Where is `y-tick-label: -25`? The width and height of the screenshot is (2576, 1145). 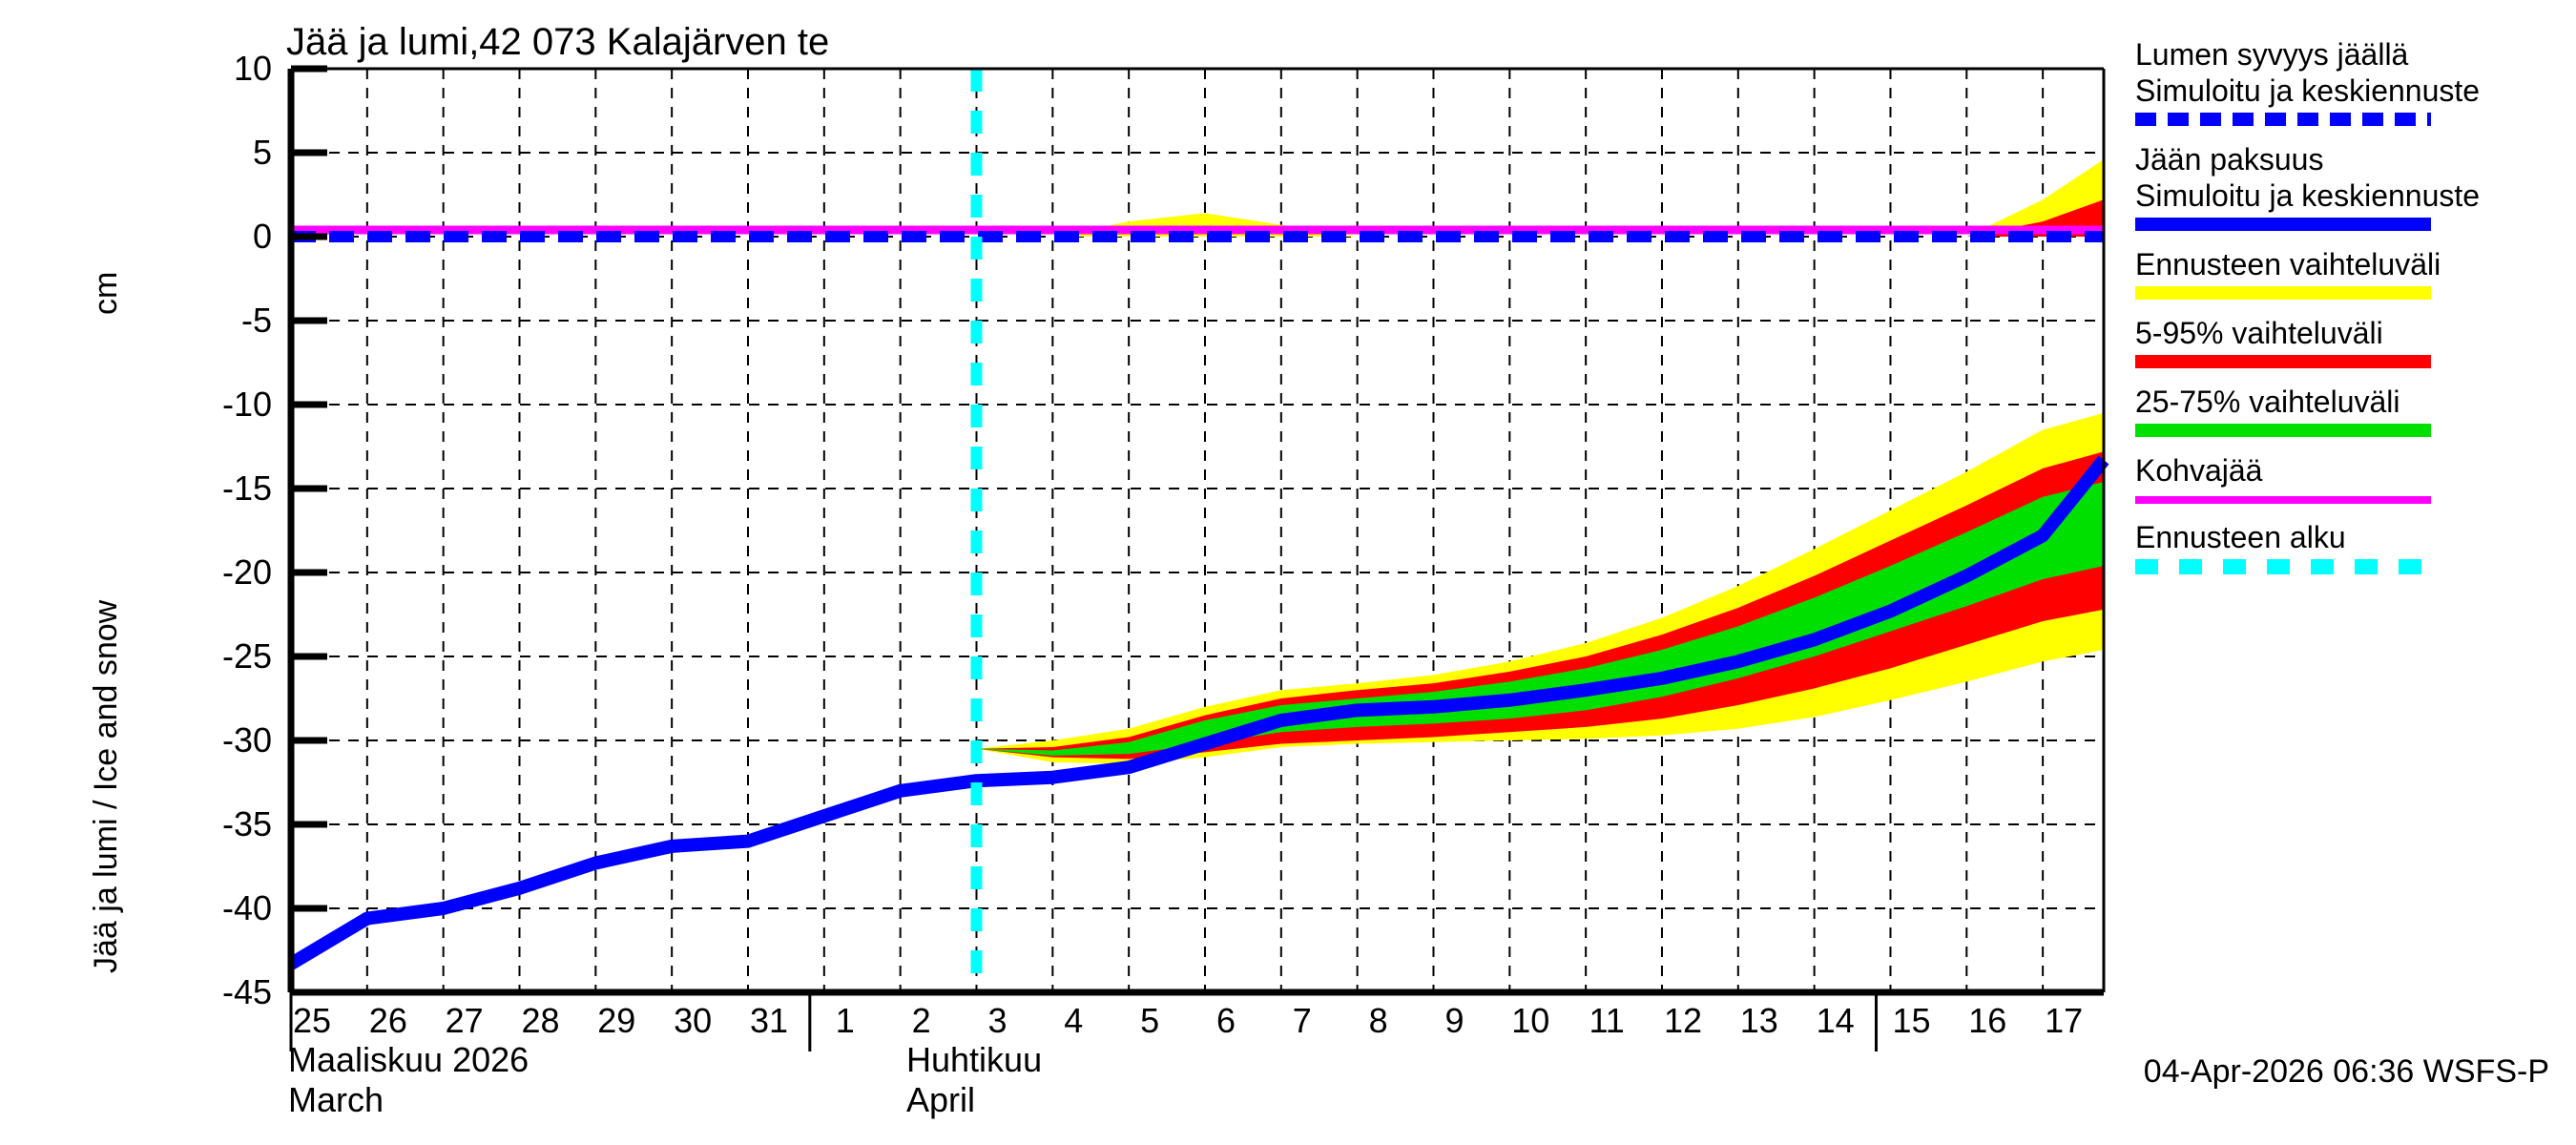
y-tick-label: -25 is located at coordinates (246, 656).